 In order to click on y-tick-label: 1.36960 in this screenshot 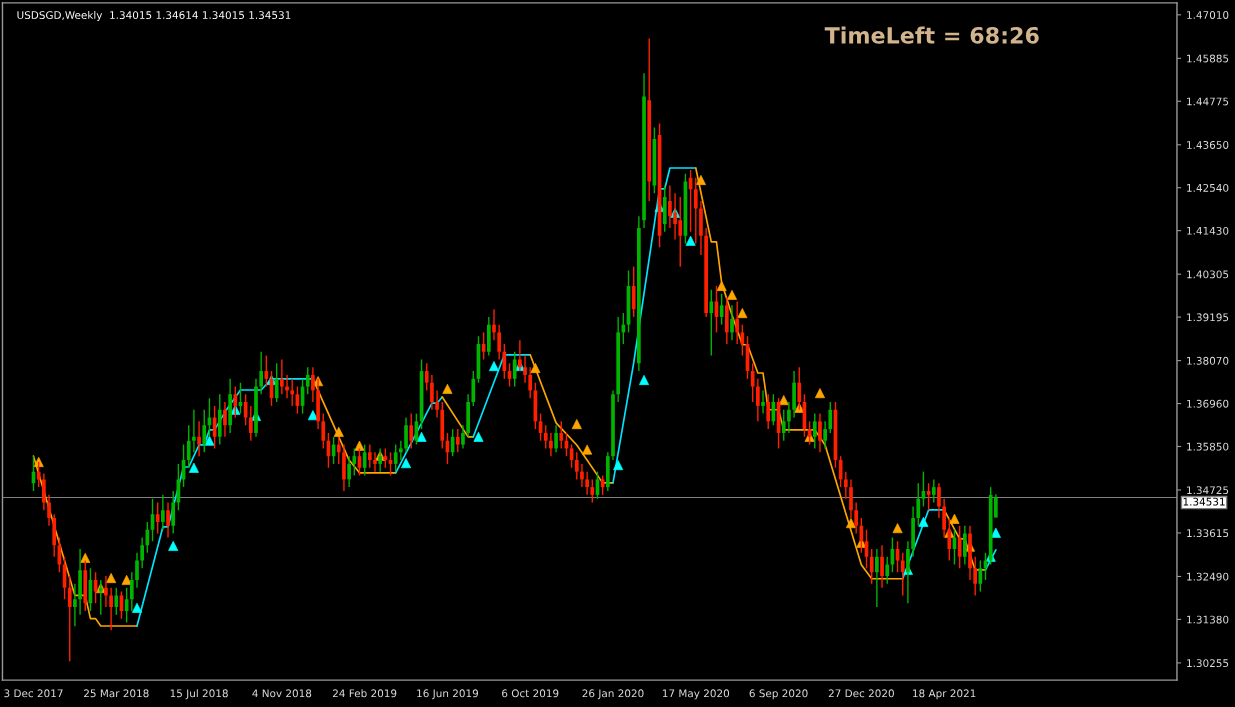, I will do `click(1208, 403)`.